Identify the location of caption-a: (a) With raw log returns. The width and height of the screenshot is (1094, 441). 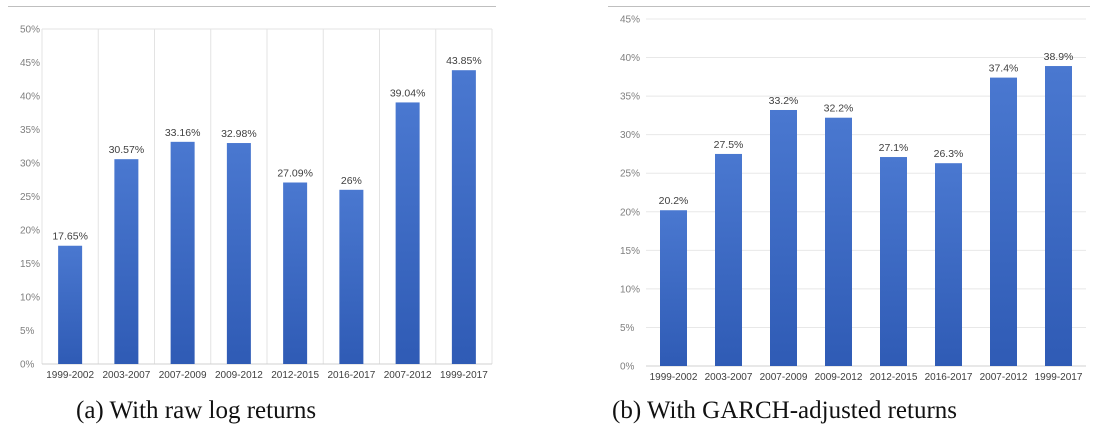
(196, 410).